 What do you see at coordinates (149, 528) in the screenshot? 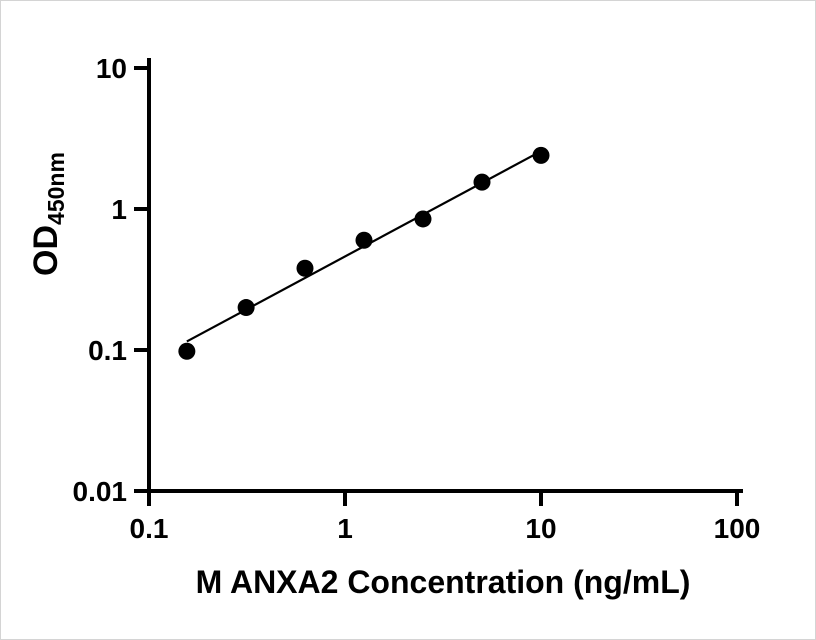
I see `x-tick-label: 0.1` at bounding box center [149, 528].